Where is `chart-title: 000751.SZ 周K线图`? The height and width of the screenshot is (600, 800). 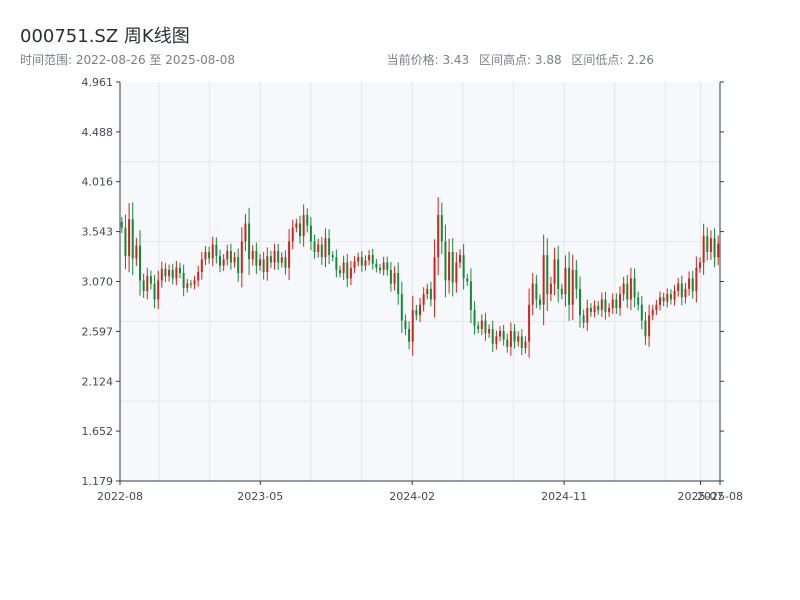
chart-title: 000751.SZ 周K线图 is located at coordinates (105, 36).